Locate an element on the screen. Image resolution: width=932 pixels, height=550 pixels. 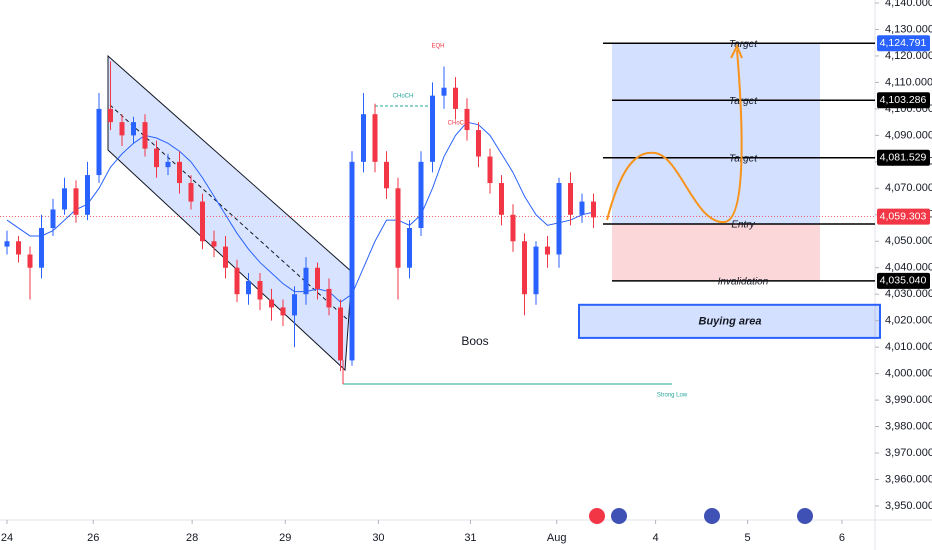
event-icons is located at coordinates (701, 516).